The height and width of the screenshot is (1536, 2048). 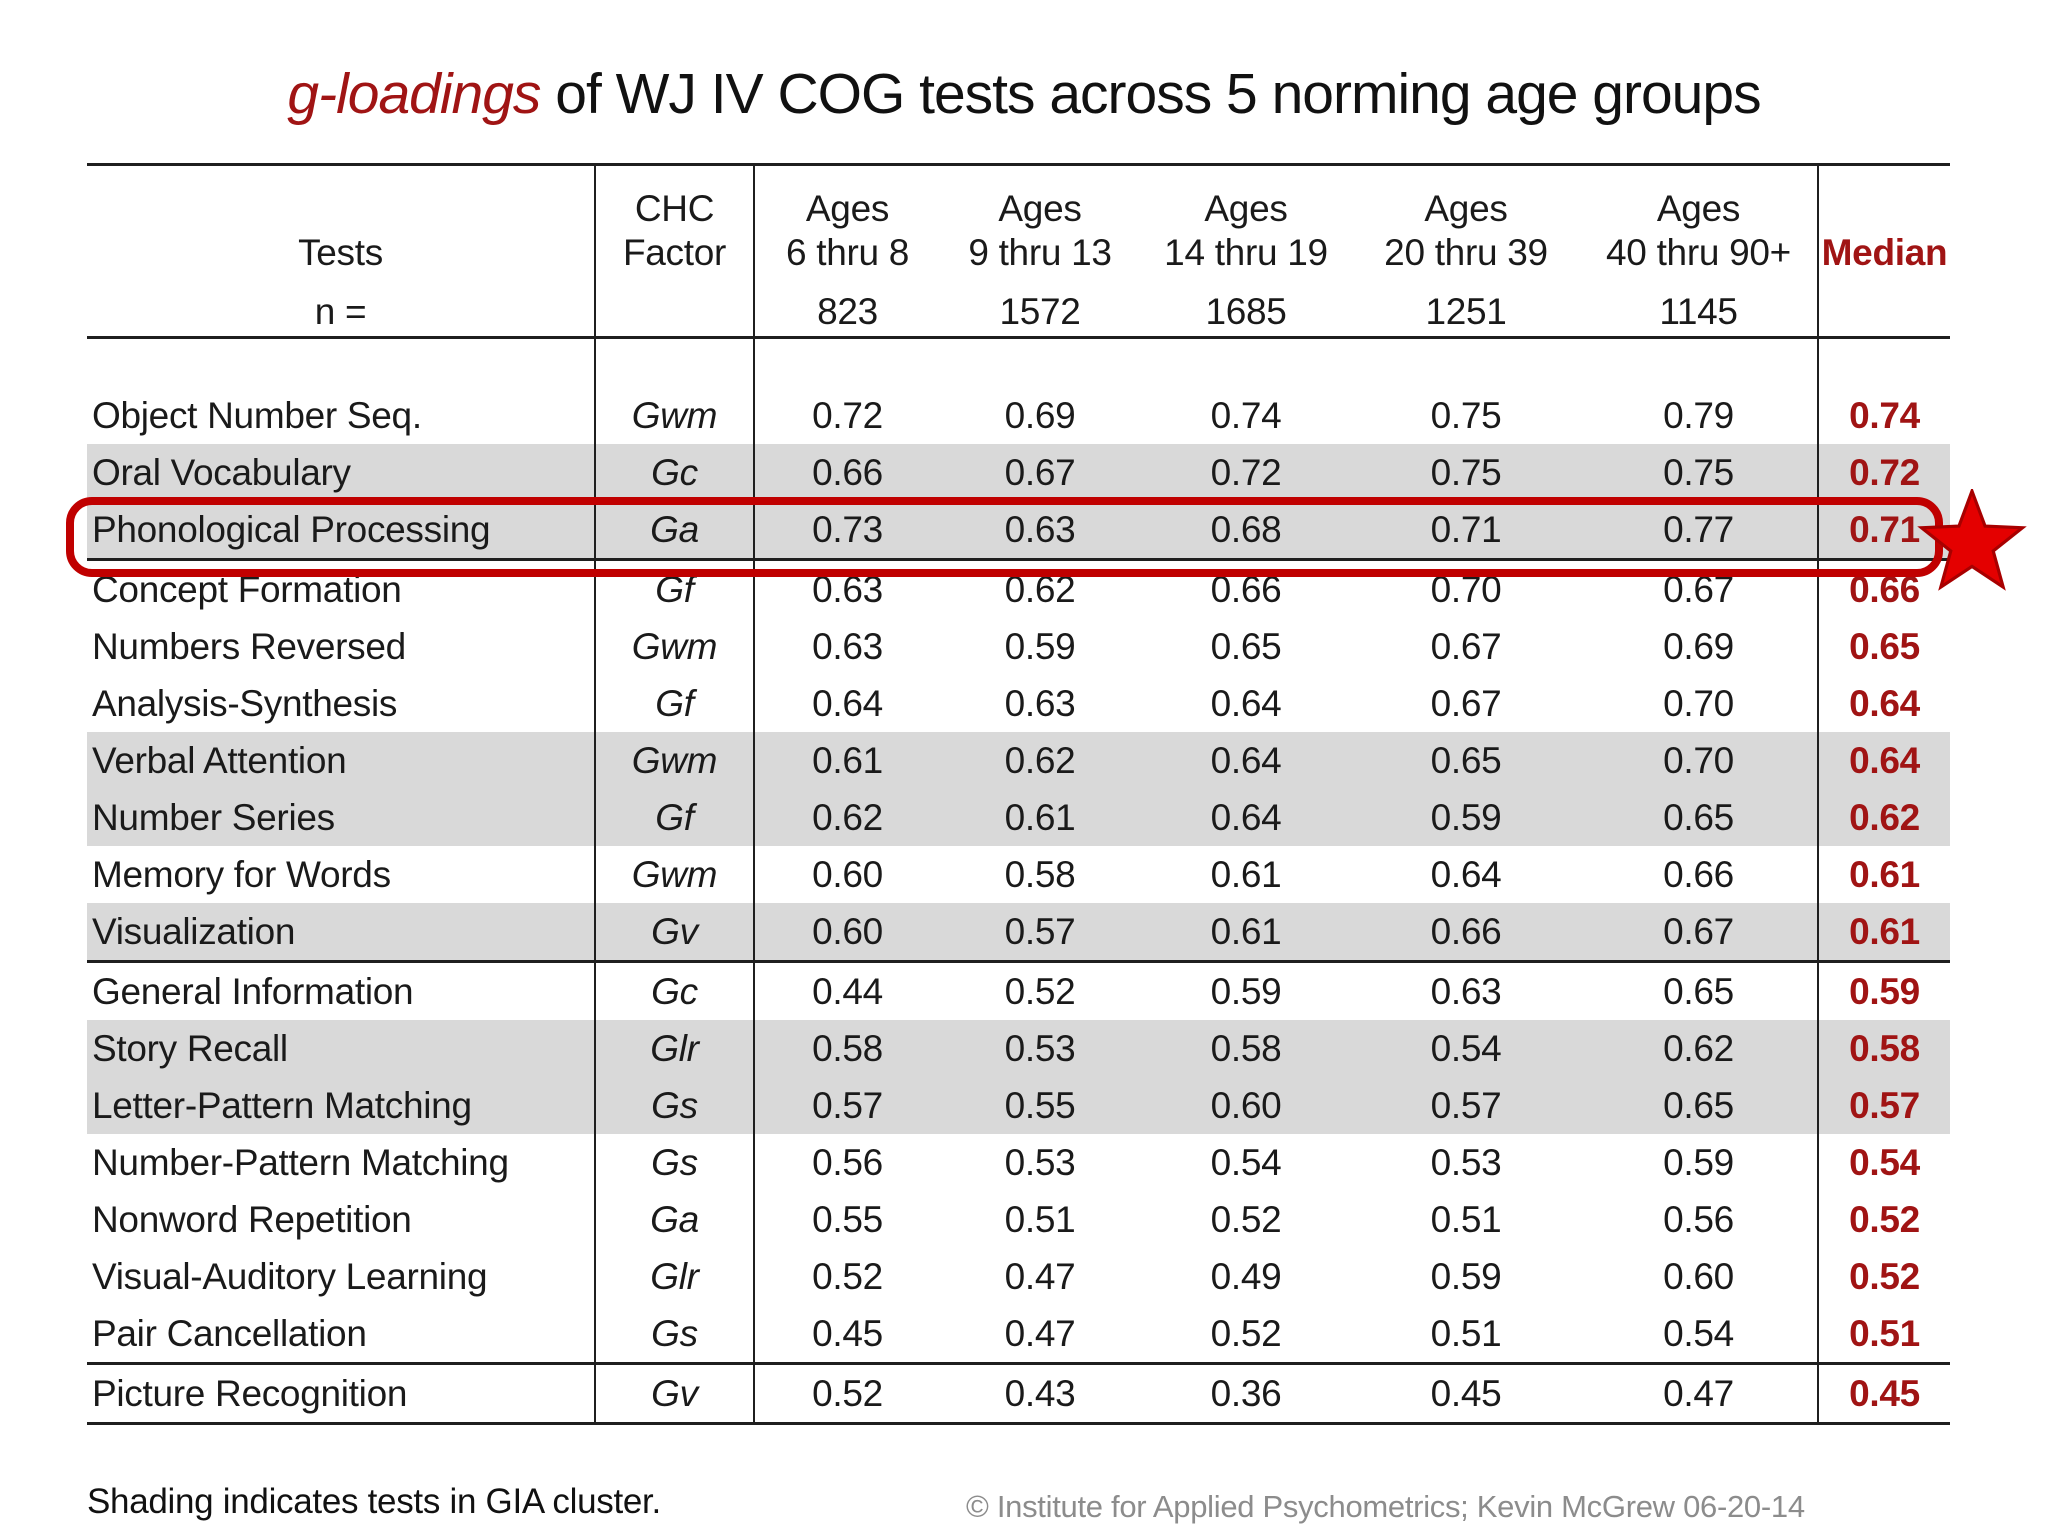 I want to click on median-label: Median, so click(x=1884, y=252).